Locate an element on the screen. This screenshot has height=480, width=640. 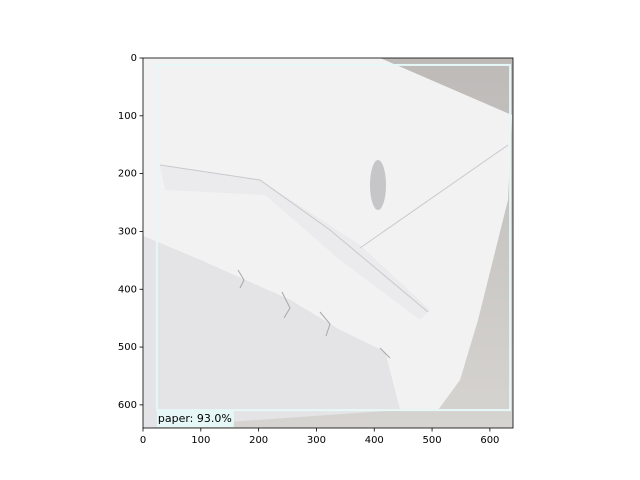
y-tick-label: 400 is located at coordinates (127, 289).